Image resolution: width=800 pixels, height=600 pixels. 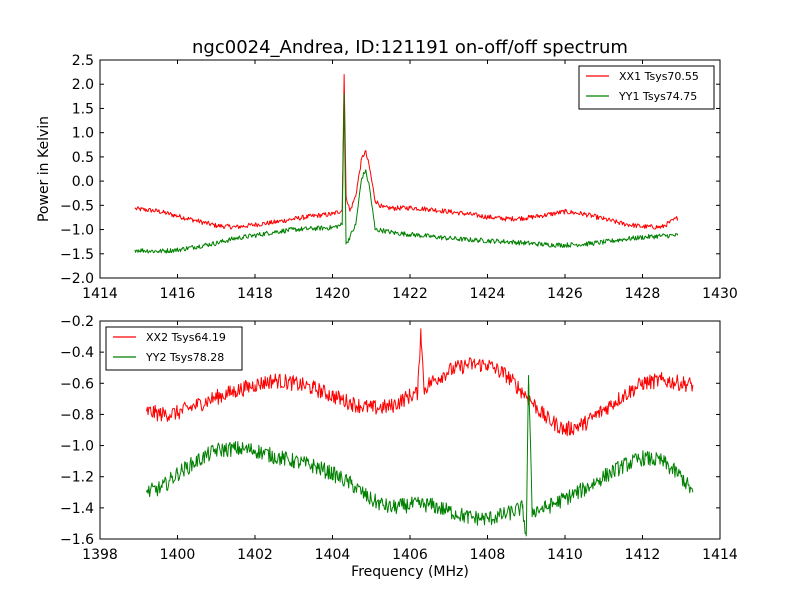 I want to click on bottom-legend-label-yy2: YY2 Tsys78.28, so click(x=184, y=357).